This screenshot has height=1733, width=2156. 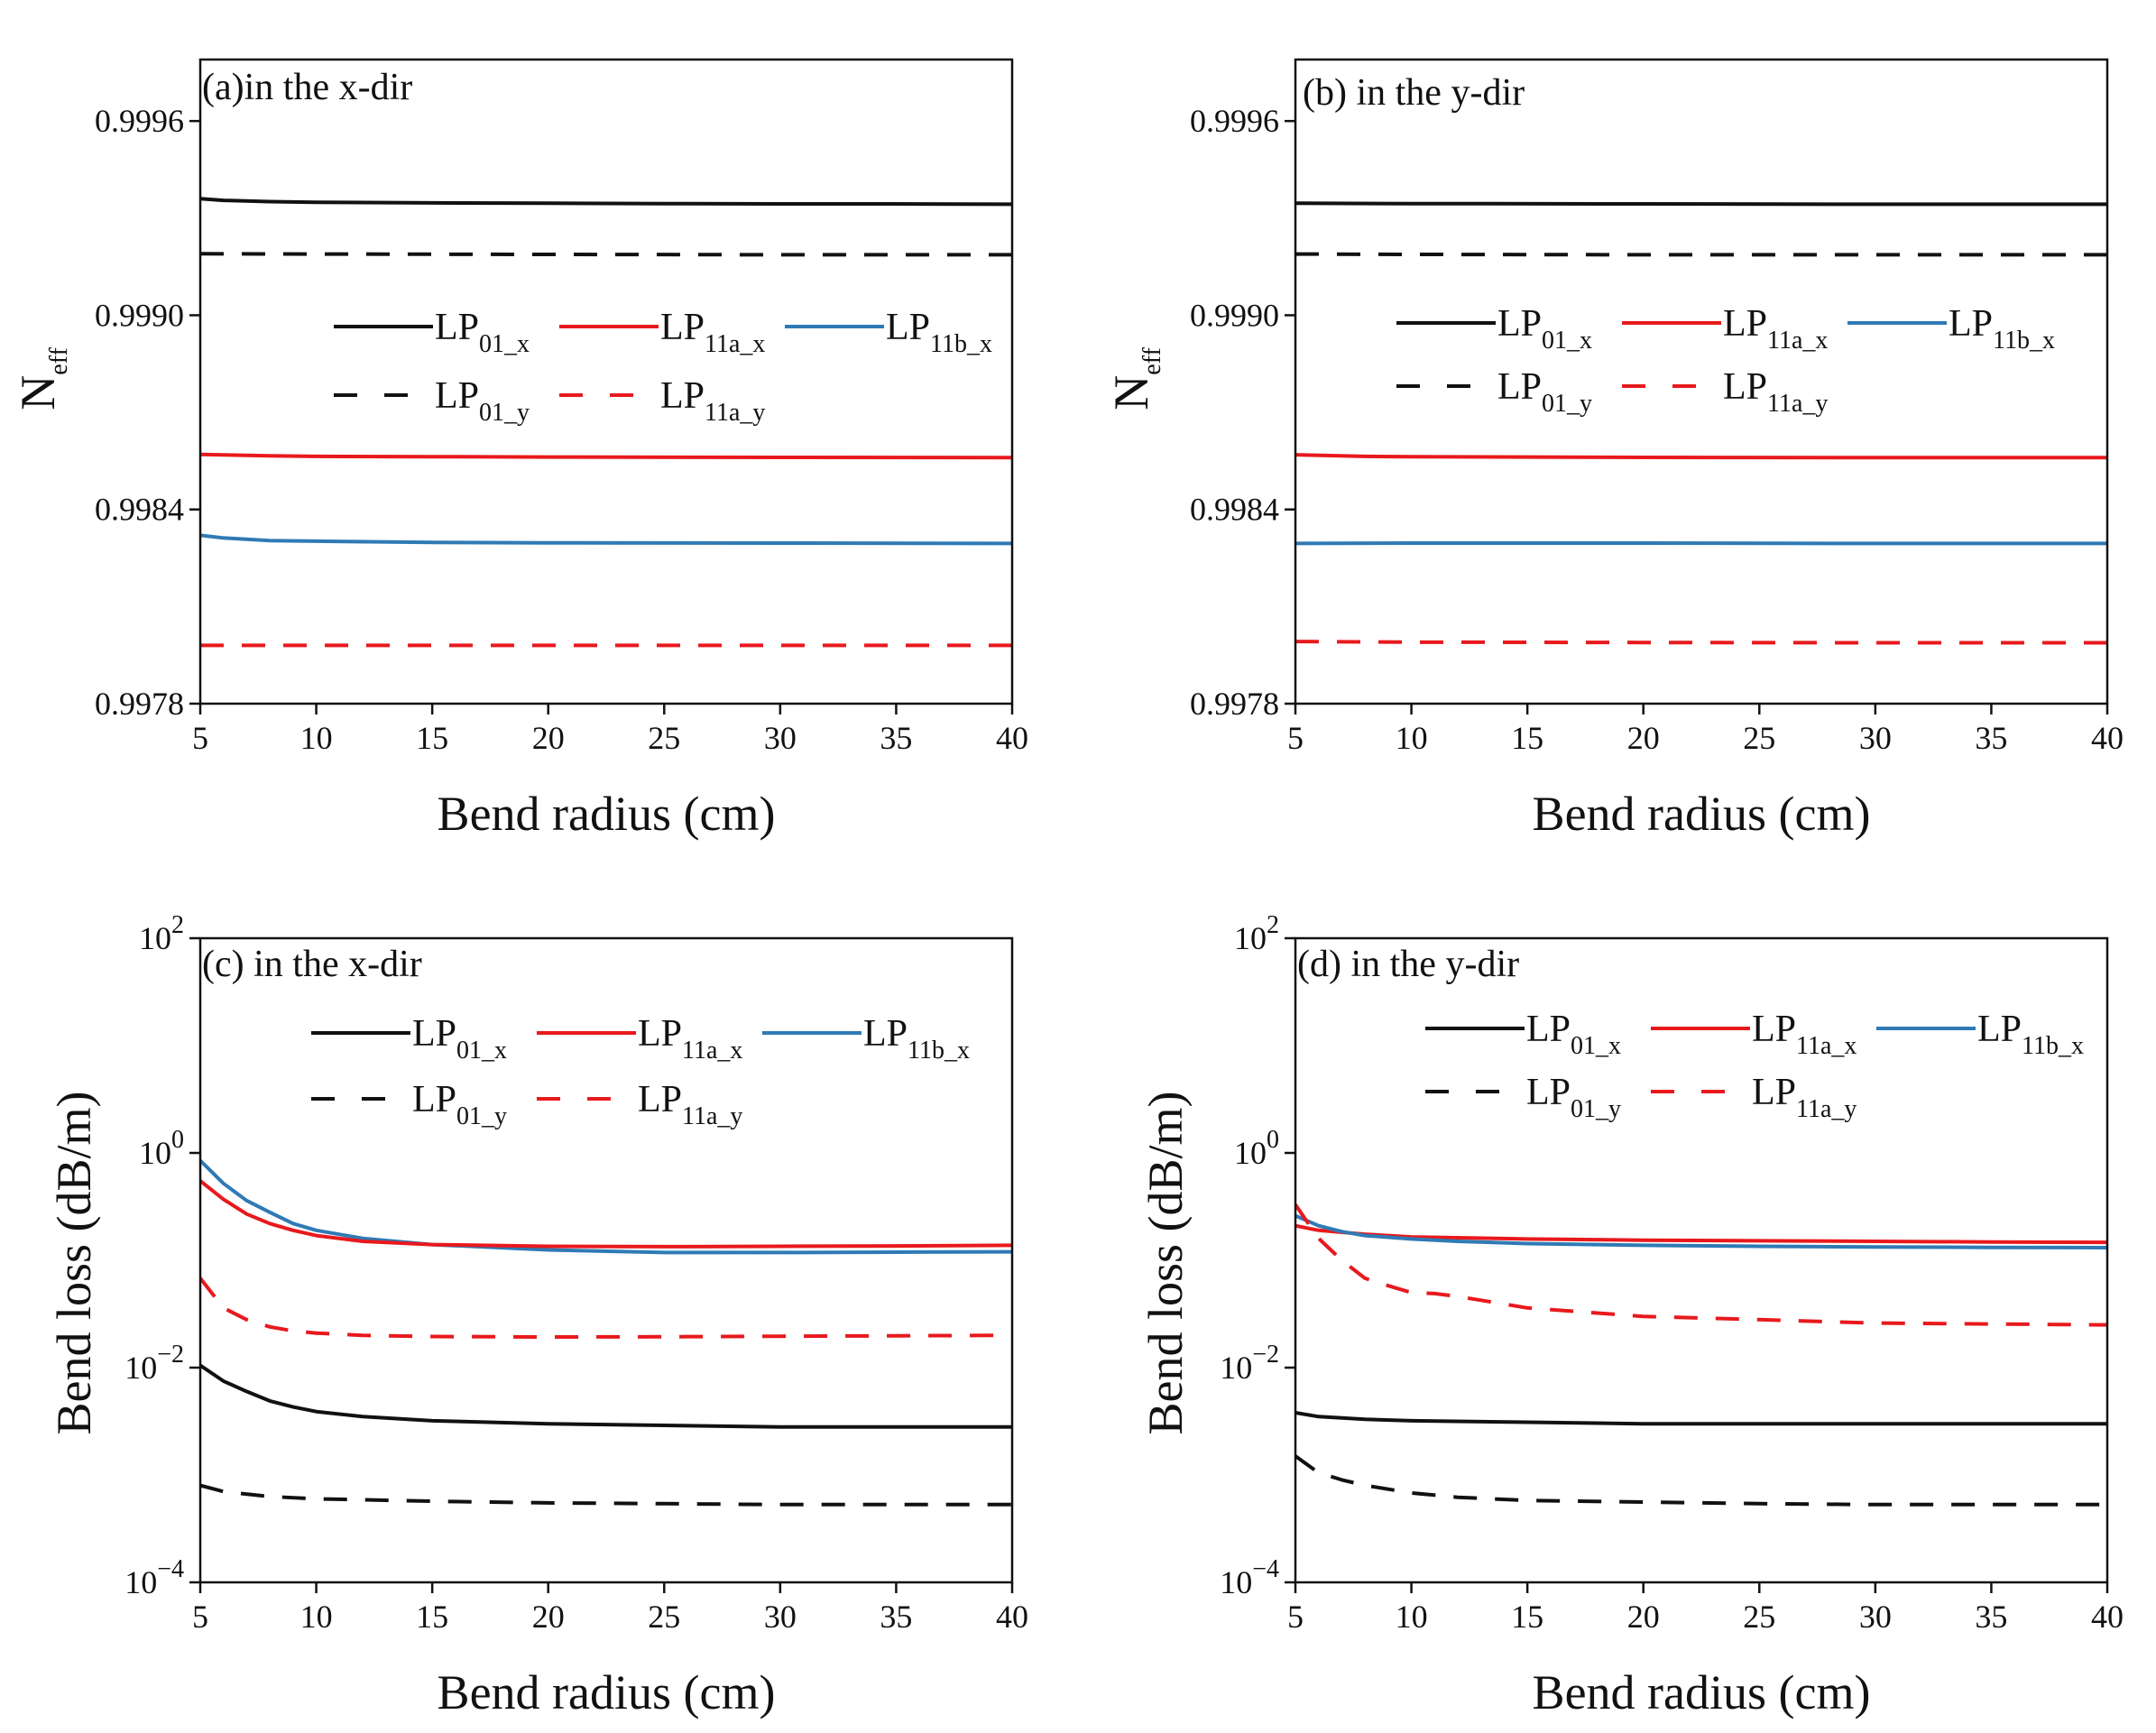 I want to click on y-tick-exponent: 0, so click(x=1273, y=1140).